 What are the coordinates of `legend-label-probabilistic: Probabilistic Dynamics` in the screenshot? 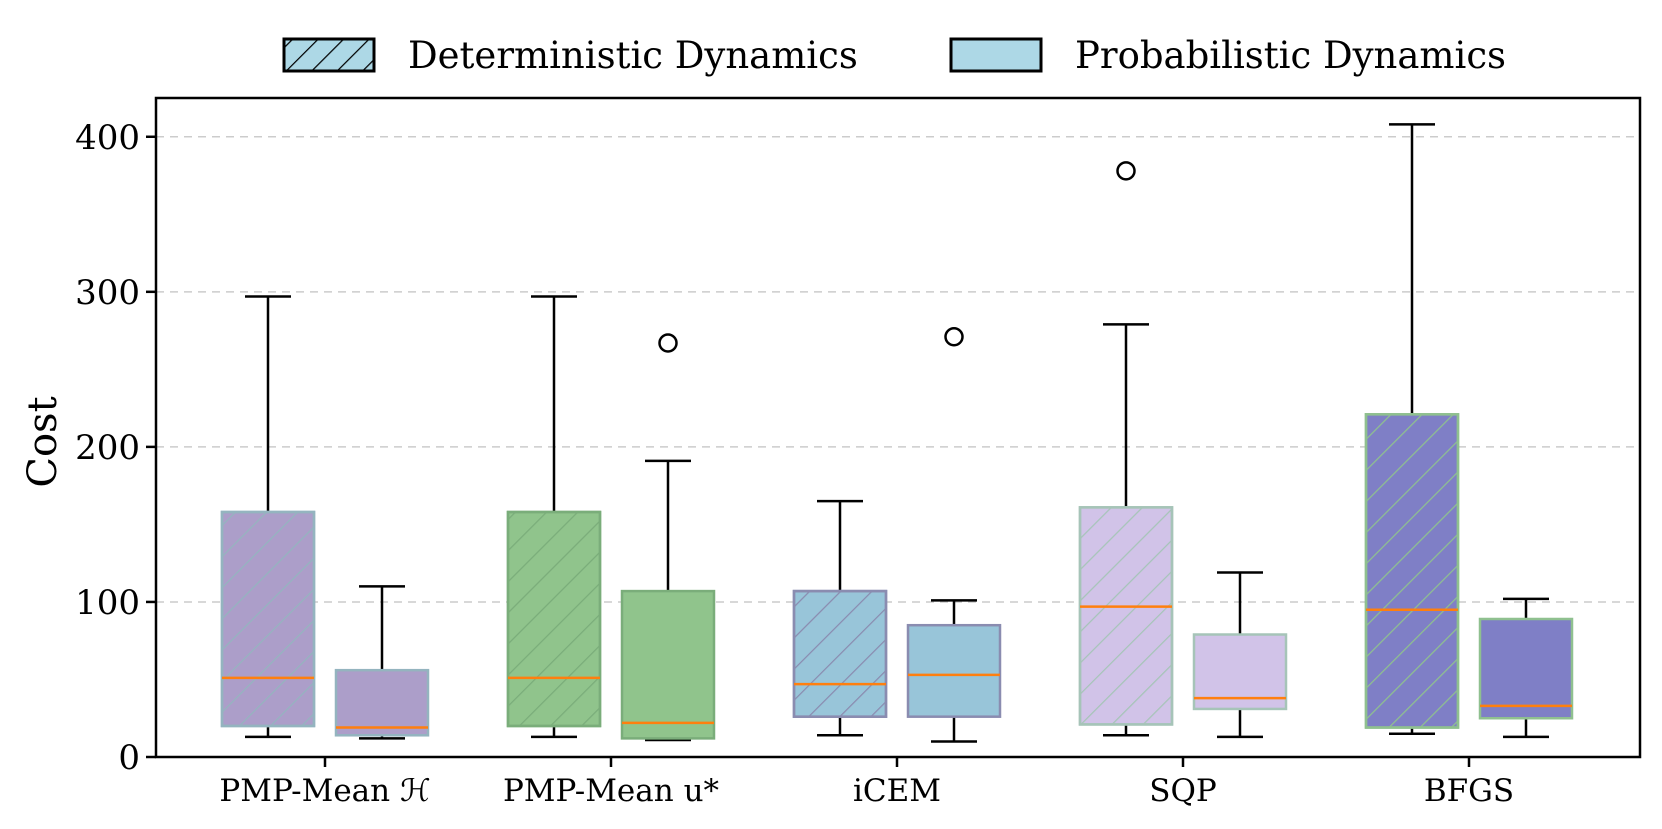 It's located at (1290, 55).